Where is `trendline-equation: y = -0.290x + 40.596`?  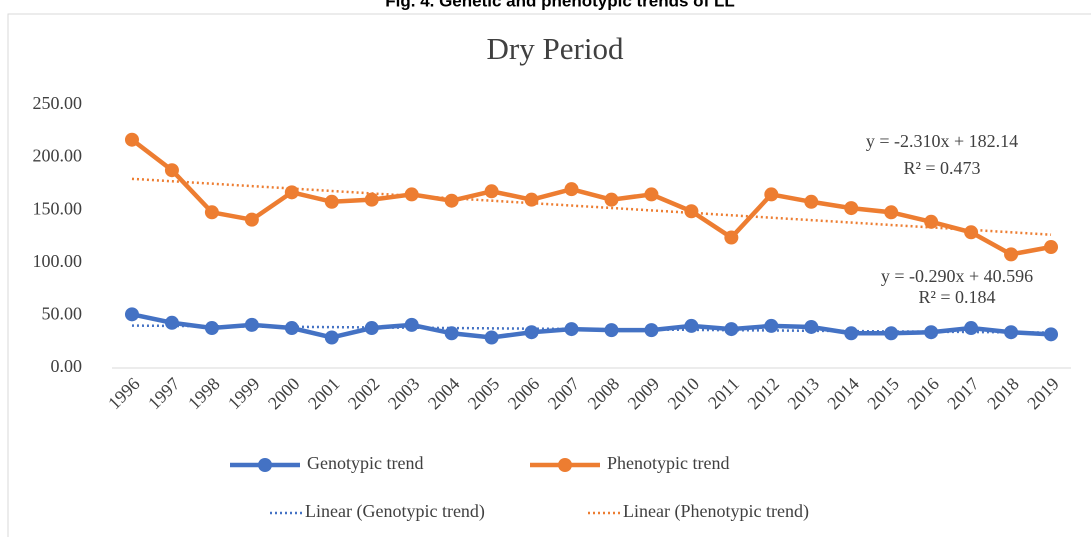 trendline-equation: y = -0.290x + 40.596 is located at coordinates (957, 276).